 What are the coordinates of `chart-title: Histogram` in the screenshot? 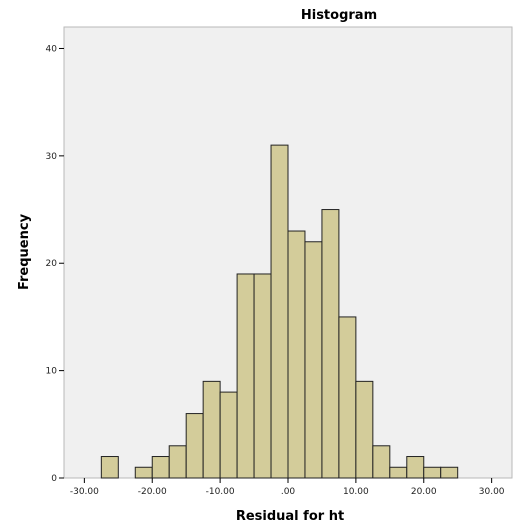 It's located at (339, 15).